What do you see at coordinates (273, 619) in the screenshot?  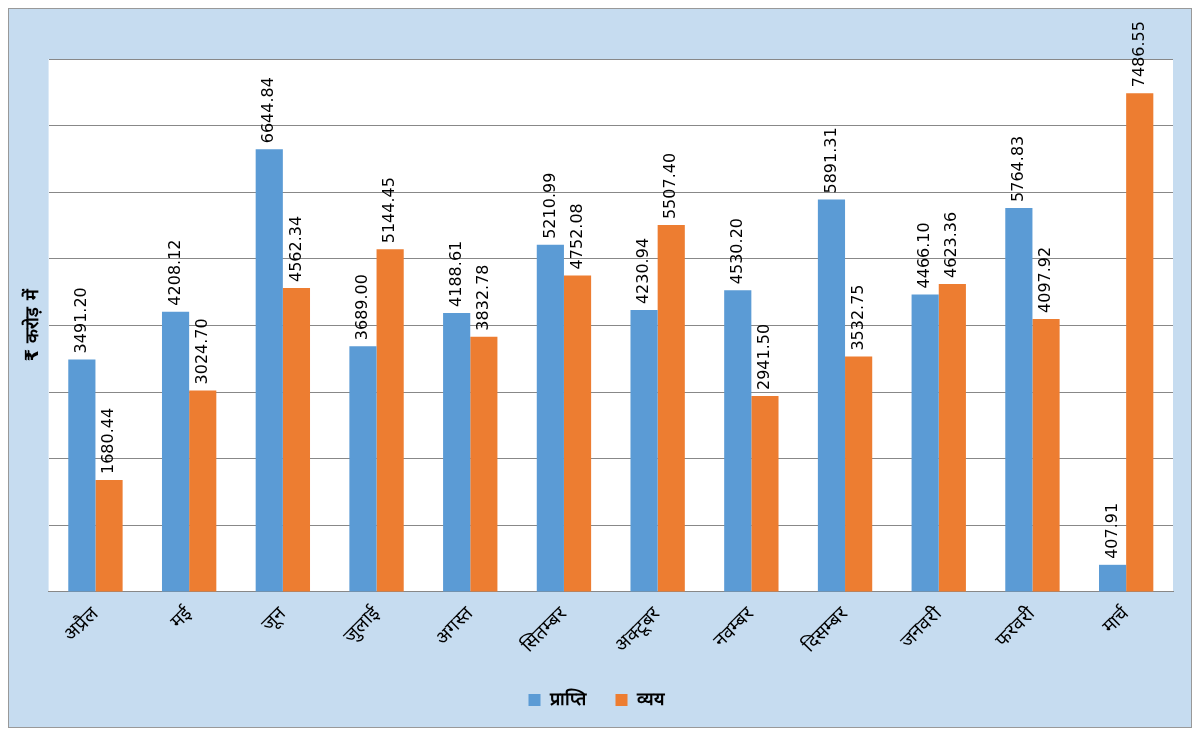 I see `x-tick-label: जून` at bounding box center [273, 619].